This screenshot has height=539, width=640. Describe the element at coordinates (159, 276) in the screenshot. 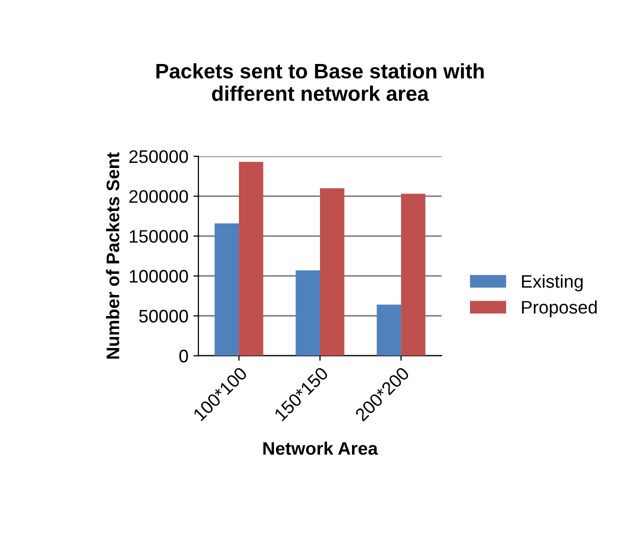

I see `y-tick-label: 100000` at that location.